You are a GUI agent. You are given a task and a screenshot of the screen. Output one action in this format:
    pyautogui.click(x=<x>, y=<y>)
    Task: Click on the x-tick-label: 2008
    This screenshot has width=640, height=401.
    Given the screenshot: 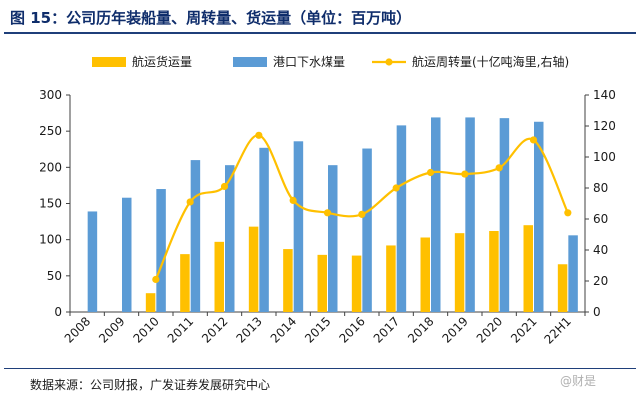 What is the action you would take?
    pyautogui.click(x=77, y=329)
    